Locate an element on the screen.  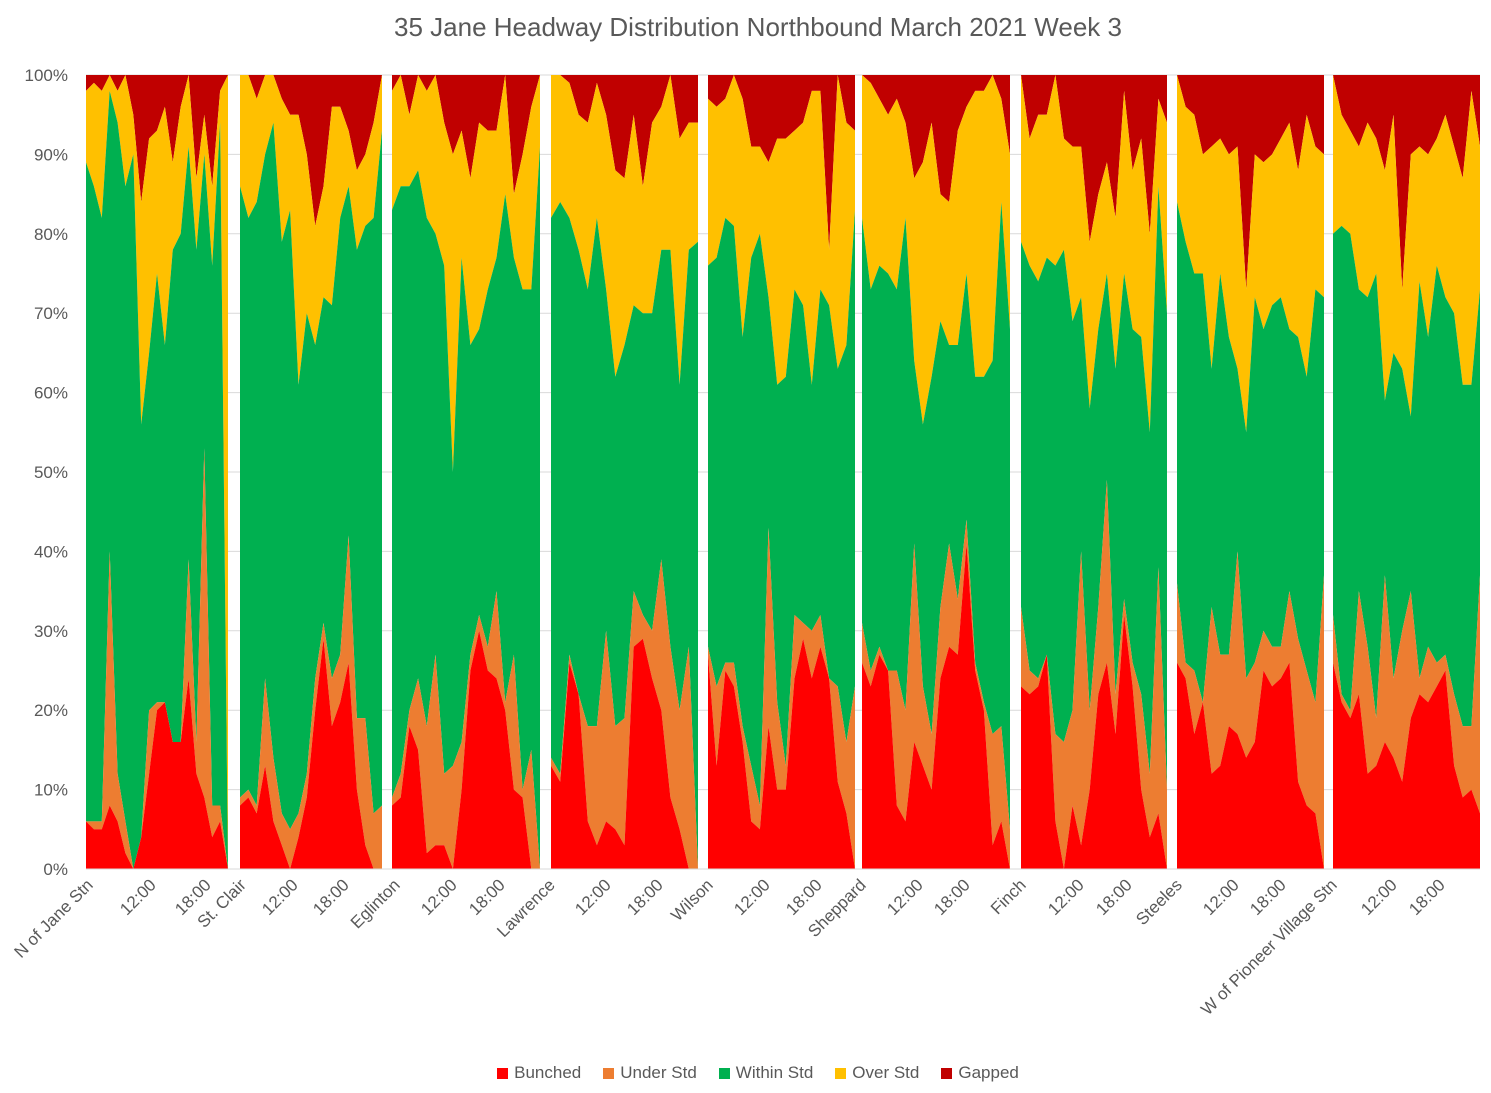
legend-item-under-std: Under Std is located at coordinates (650, 1073).